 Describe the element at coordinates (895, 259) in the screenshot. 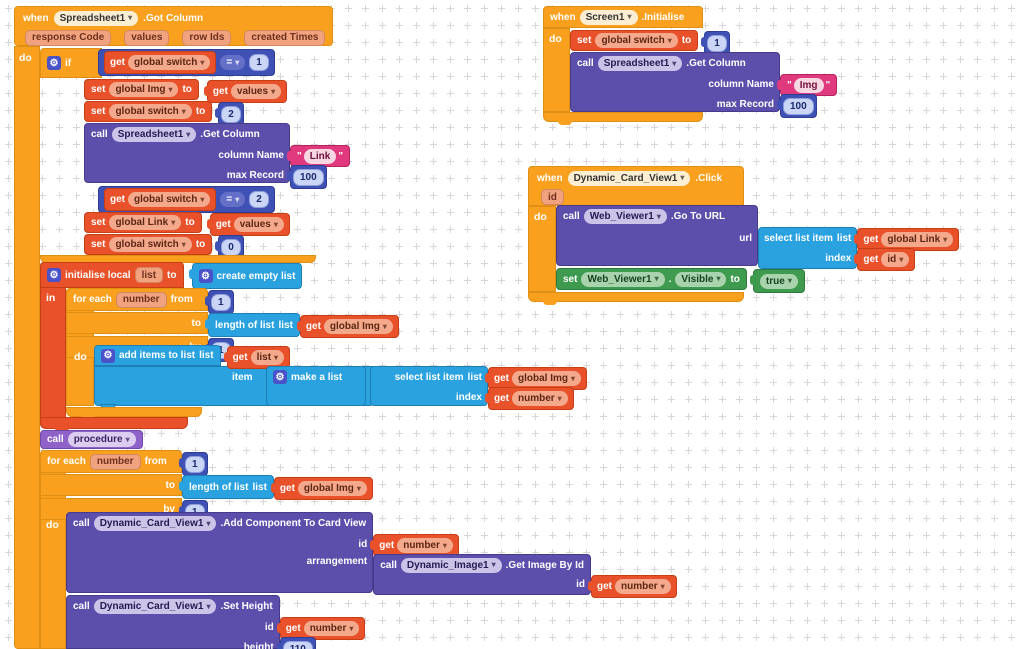

I see `variable-dropdown: id ▾` at that location.